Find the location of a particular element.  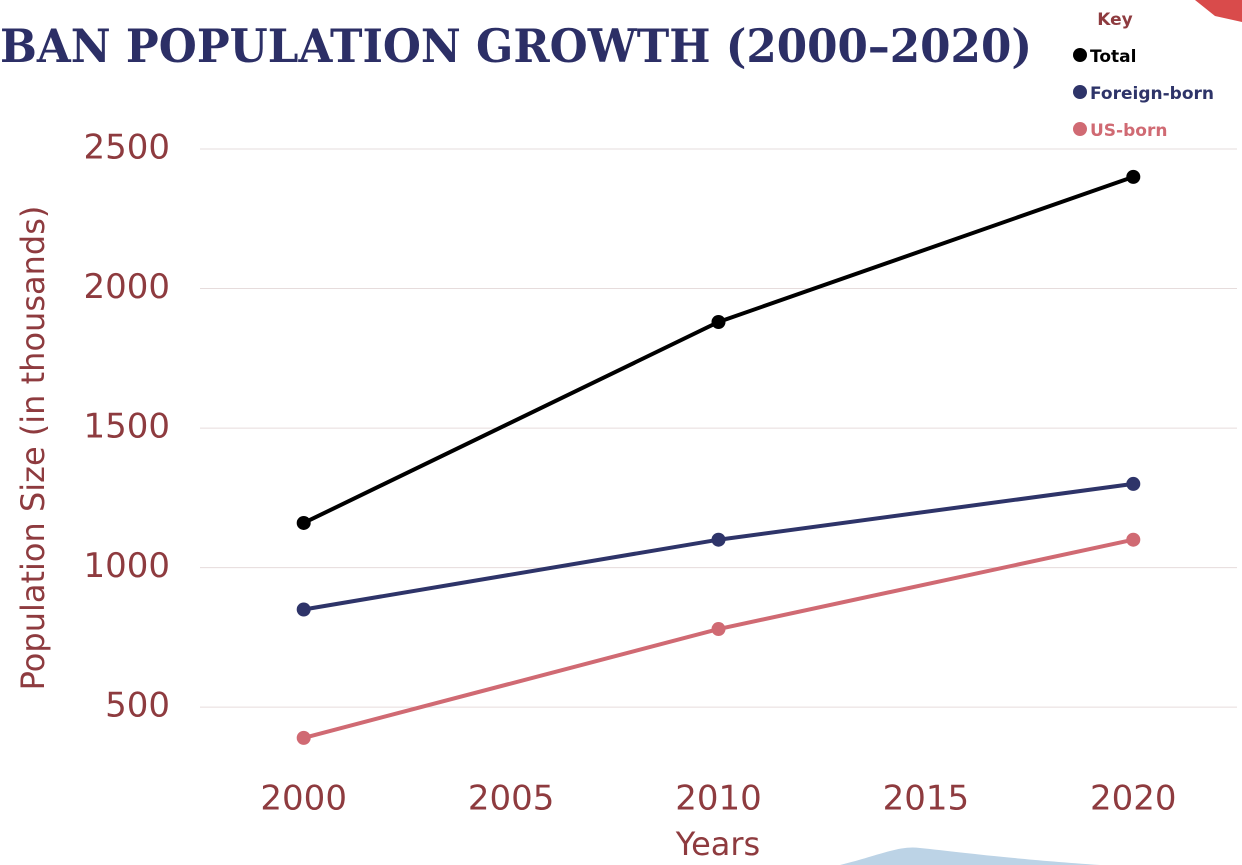

y-axis-title: Population Size (in thousands) is located at coordinates (33, 448).